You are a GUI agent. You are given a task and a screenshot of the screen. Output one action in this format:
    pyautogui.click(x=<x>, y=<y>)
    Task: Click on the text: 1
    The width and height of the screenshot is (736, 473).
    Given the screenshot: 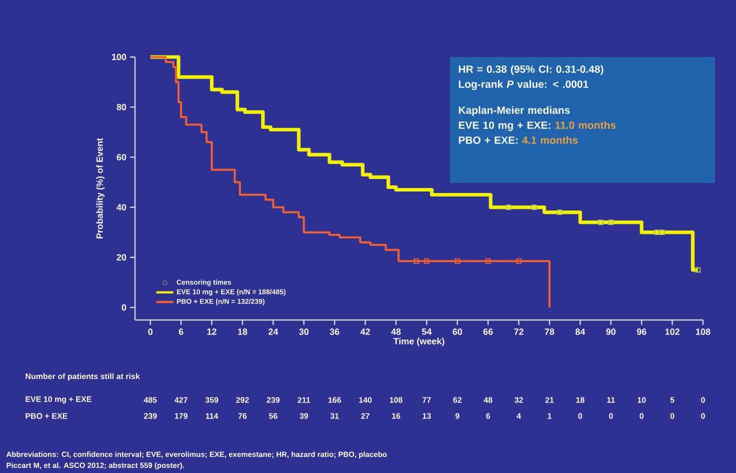 What is the action you would take?
    pyautogui.click(x=550, y=416)
    